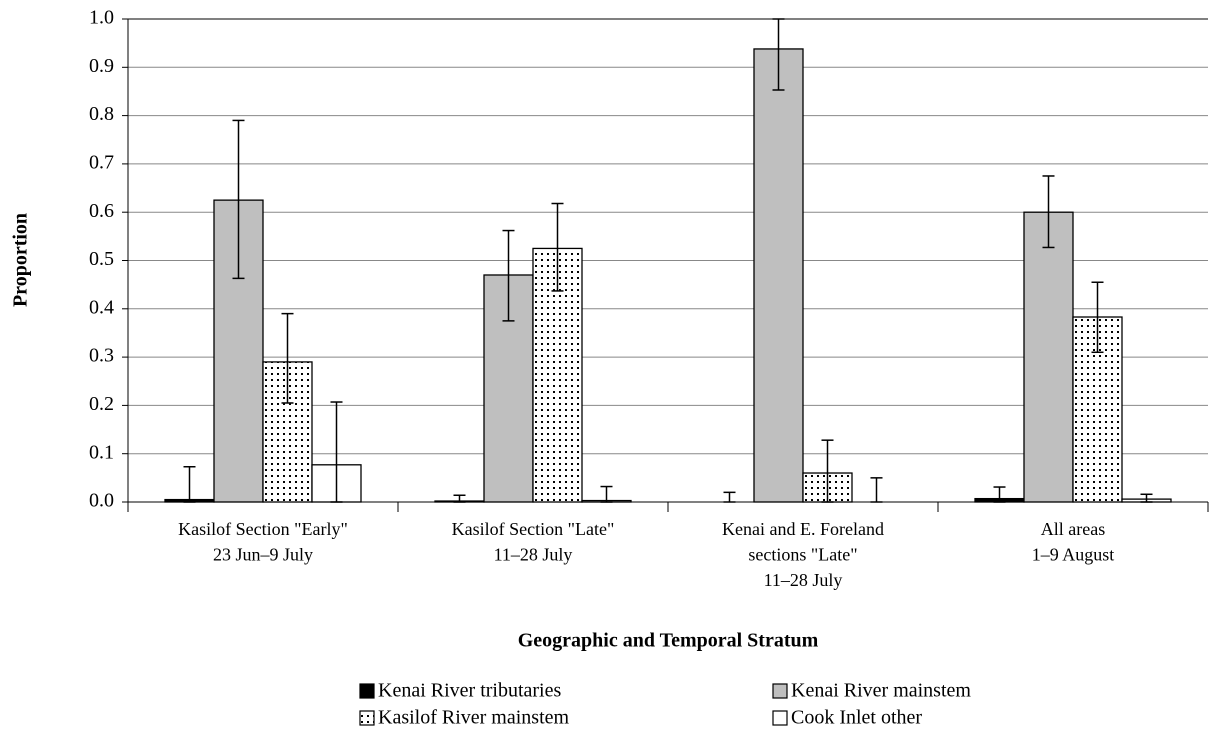 Image resolution: width=1211 pixels, height=736 pixels. What do you see at coordinates (1073, 555) in the screenshot?
I see `x-tick-label: 1–9 August` at bounding box center [1073, 555].